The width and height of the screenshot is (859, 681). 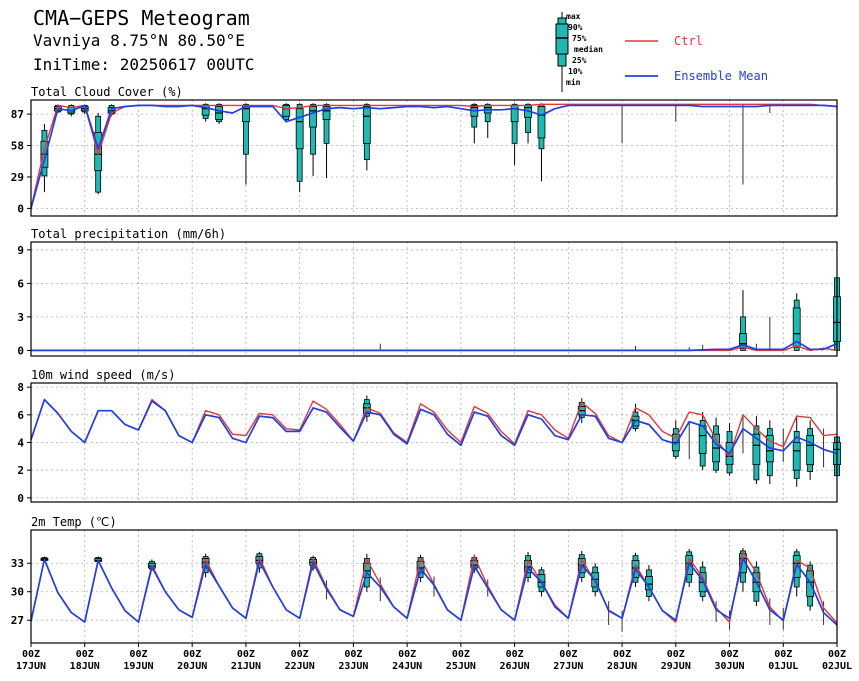 I want to click on y-tick-label: 58, so click(x=17, y=146).